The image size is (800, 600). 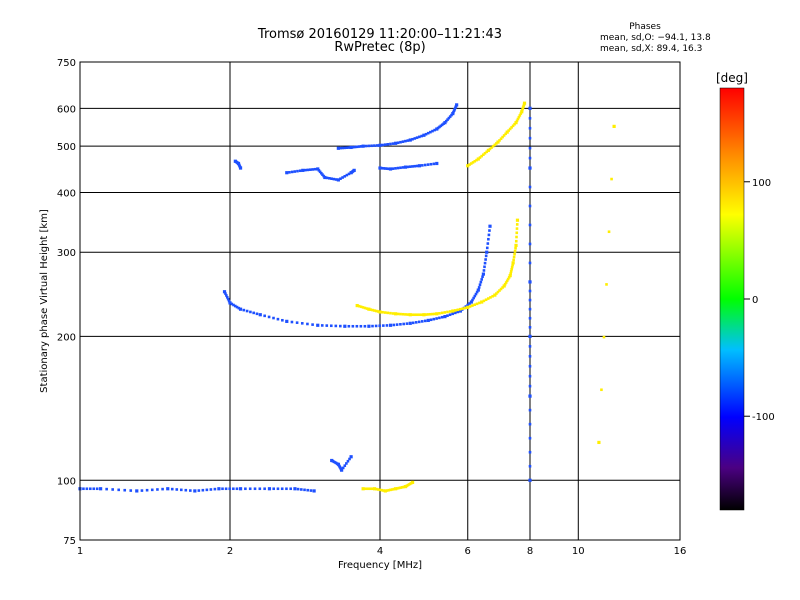 I want to click on phases-title: Phases, so click(x=645, y=27).